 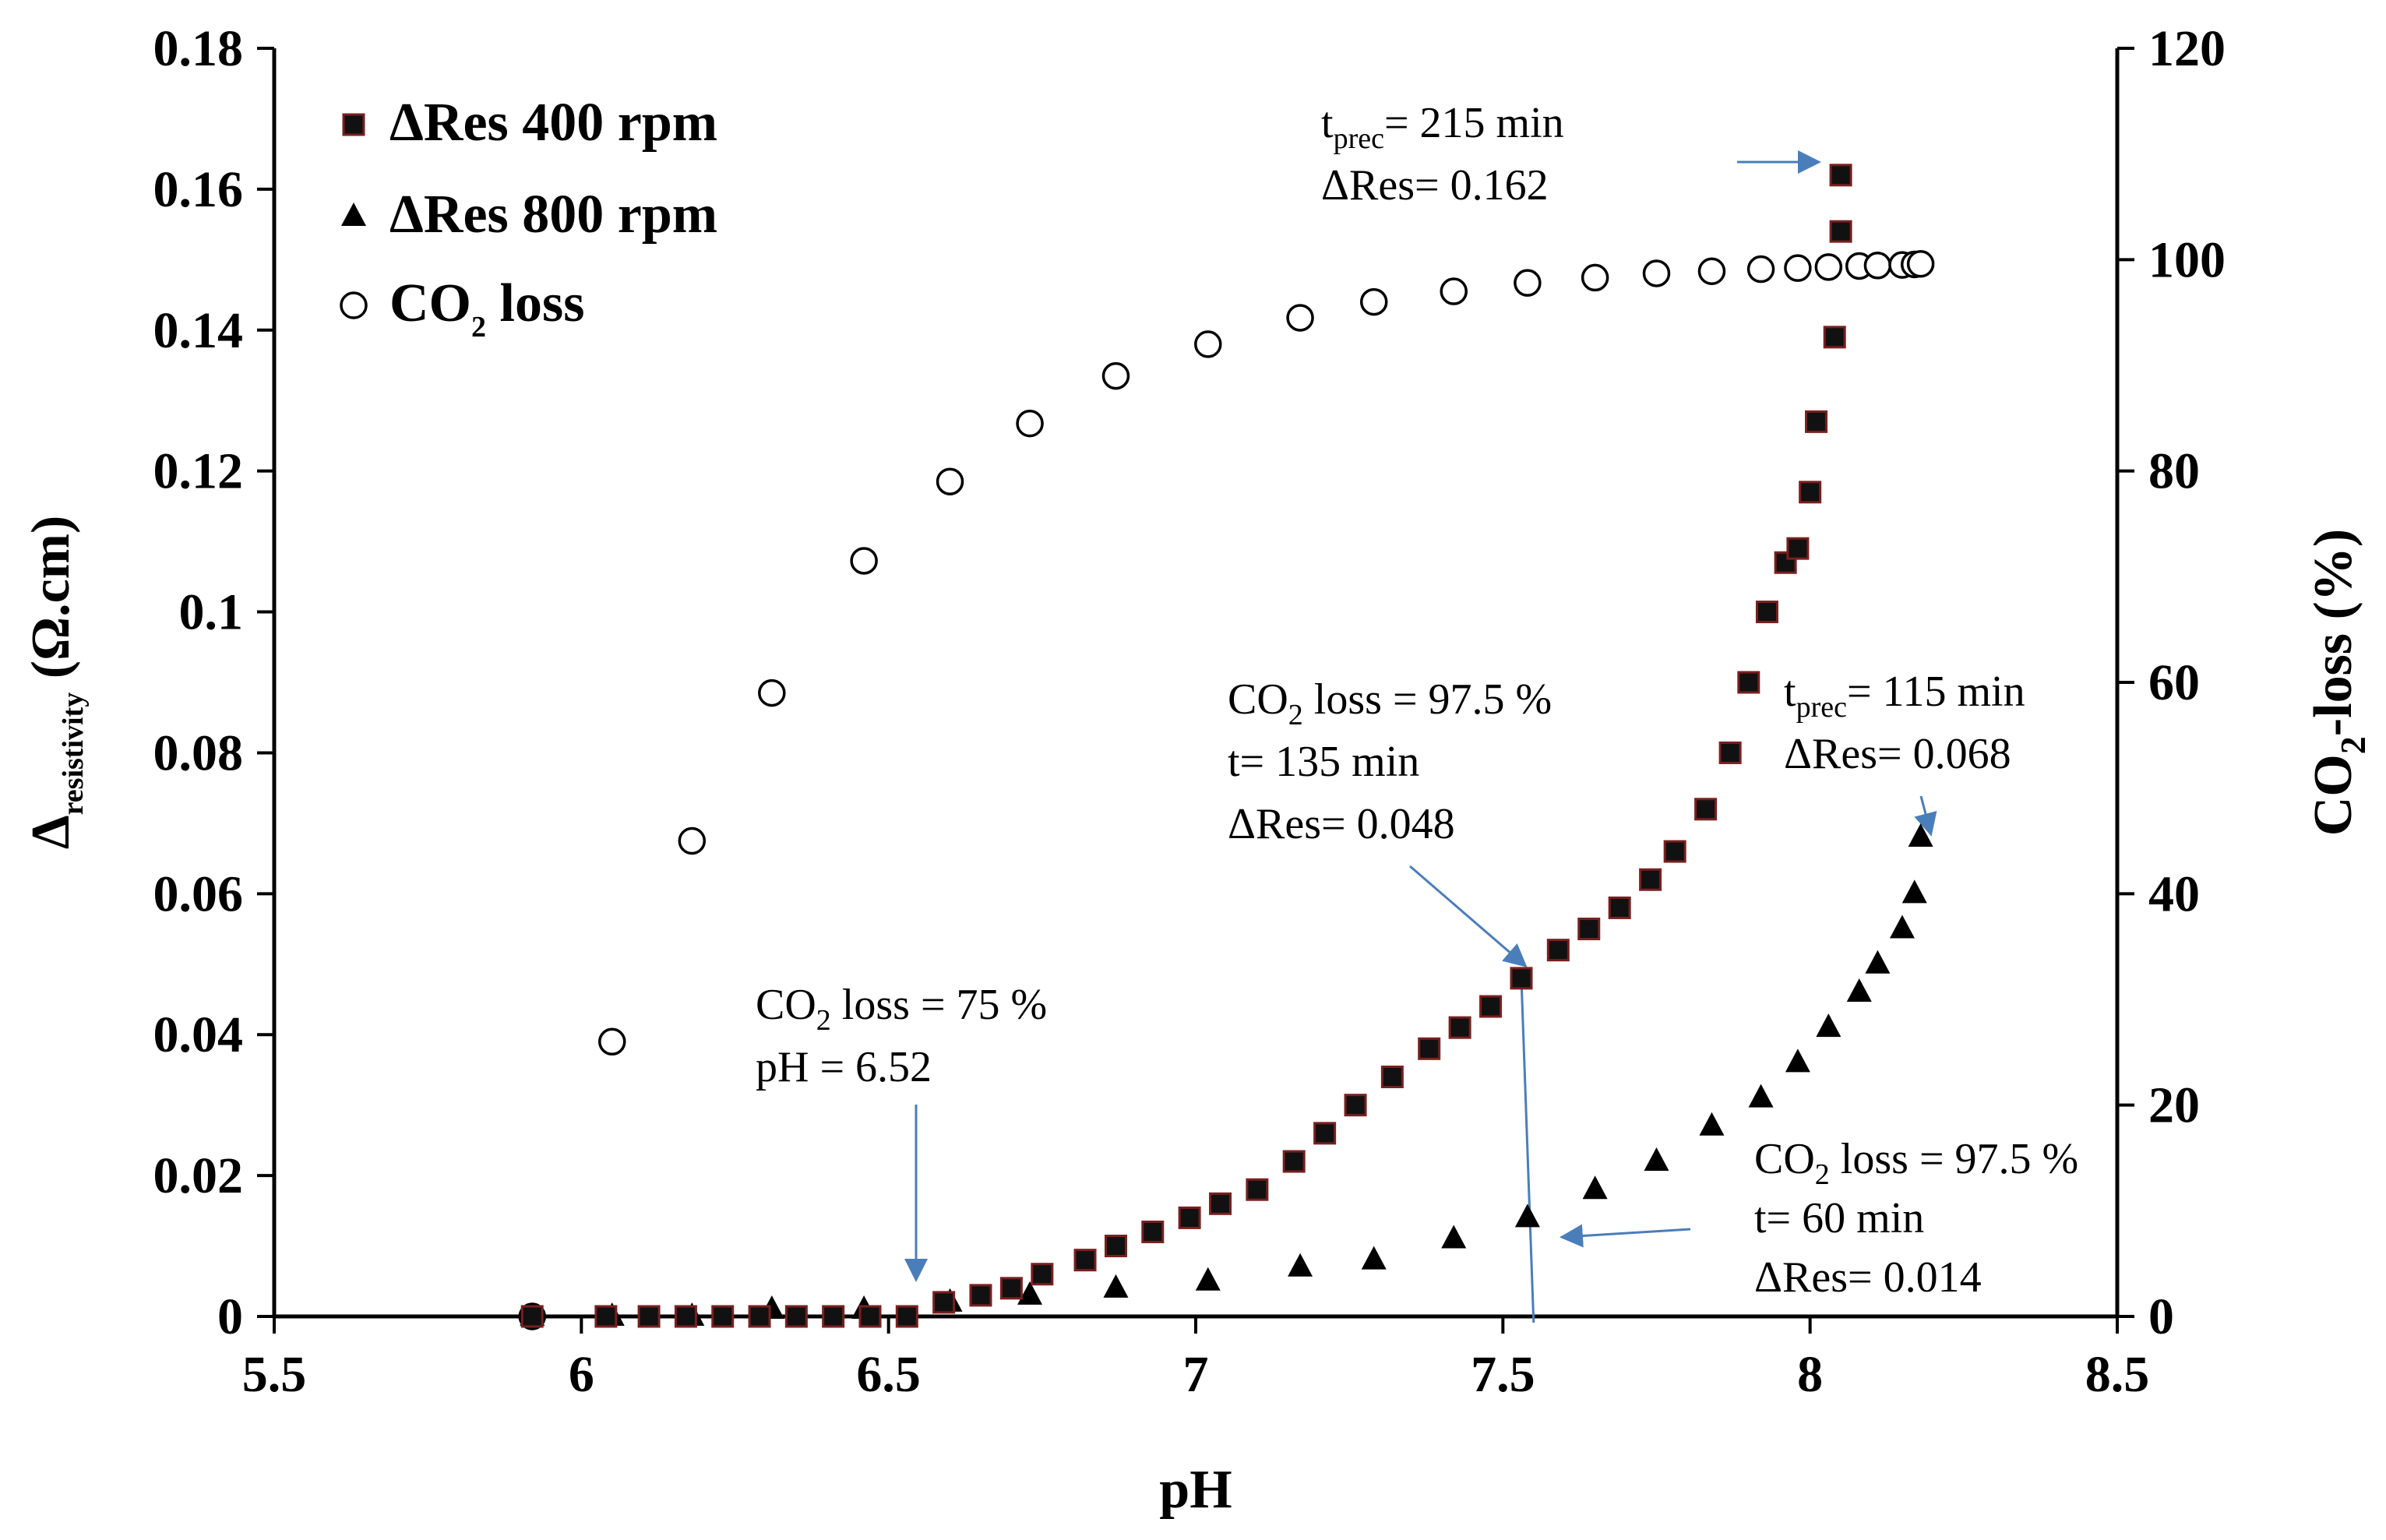 What do you see at coordinates (1474, 123) in the screenshot?
I see `text-part: = 215 min` at bounding box center [1474, 123].